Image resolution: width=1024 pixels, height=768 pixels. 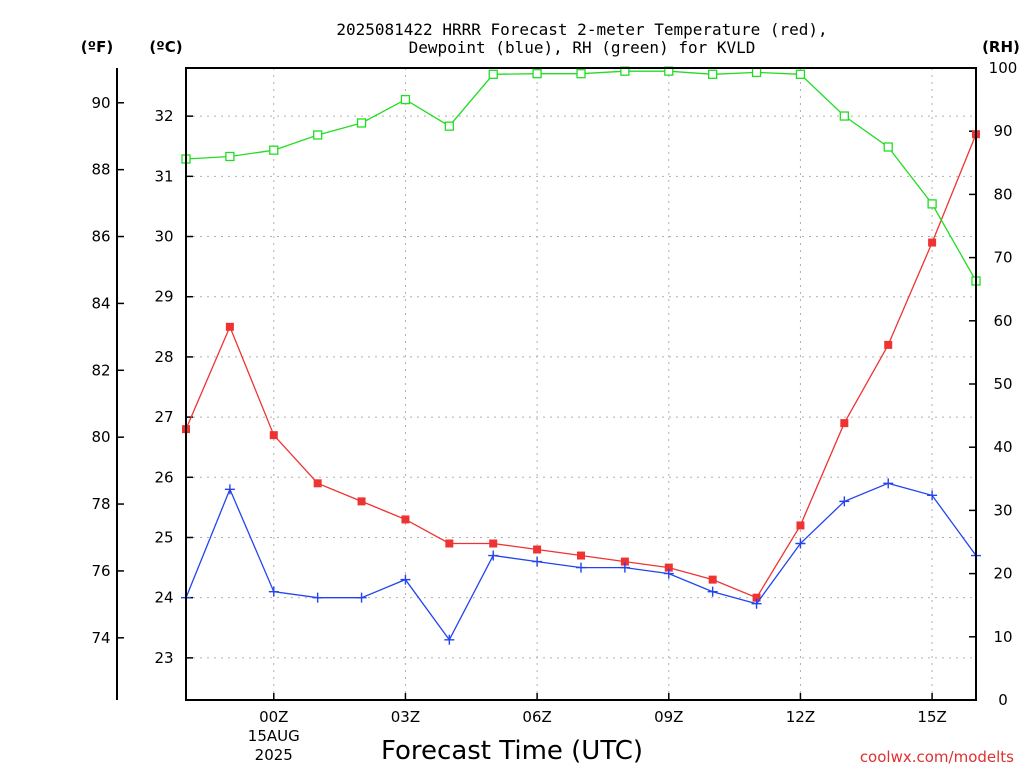 What do you see at coordinates (800, 717) in the screenshot?
I see `x-tick-label: 12Z` at bounding box center [800, 717].